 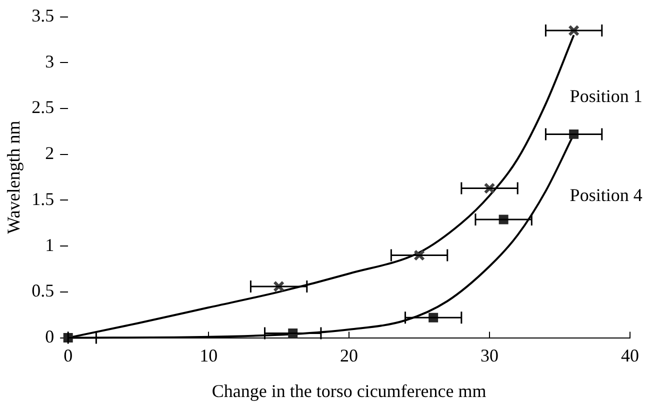 What do you see at coordinates (49, 336) in the screenshot?
I see `y-tick-label: 0` at bounding box center [49, 336].